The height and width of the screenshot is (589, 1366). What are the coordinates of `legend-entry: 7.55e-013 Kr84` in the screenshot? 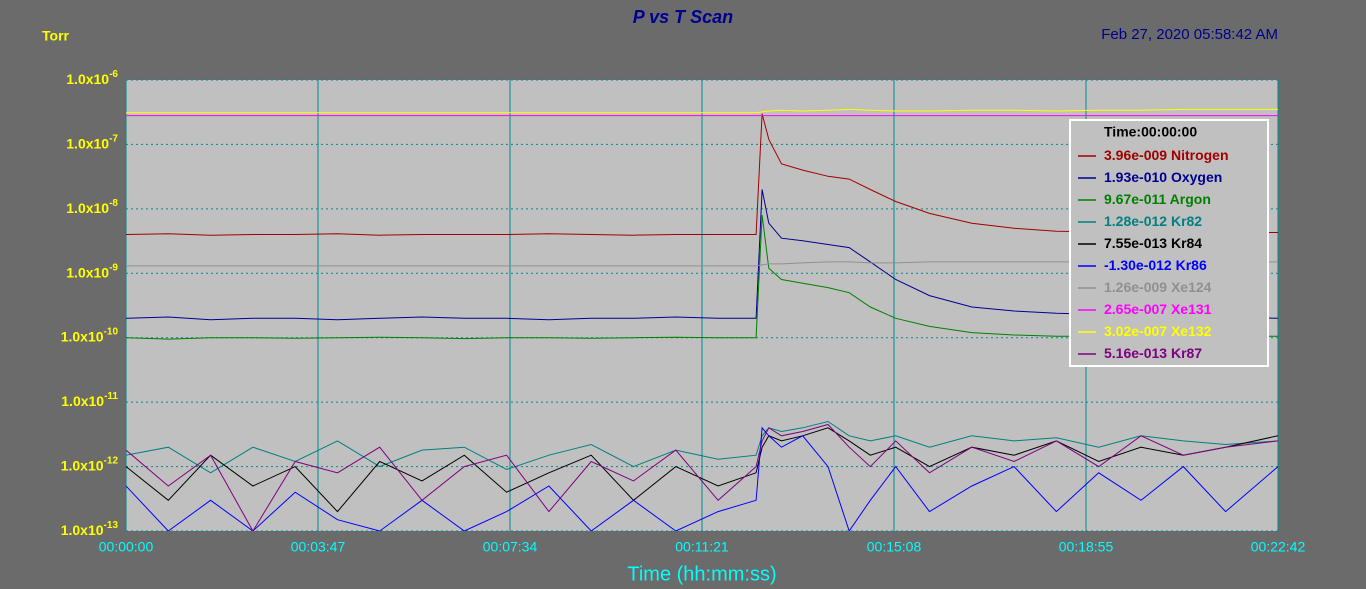 It's located at (1153, 243).